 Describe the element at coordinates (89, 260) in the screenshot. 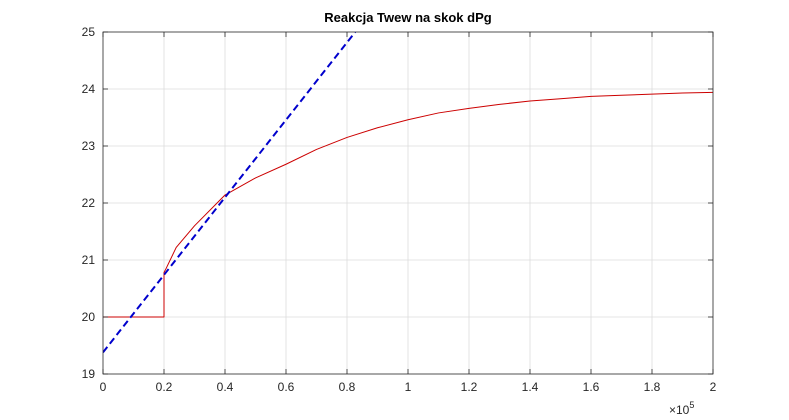

I see `y-tick-label: 21` at that location.